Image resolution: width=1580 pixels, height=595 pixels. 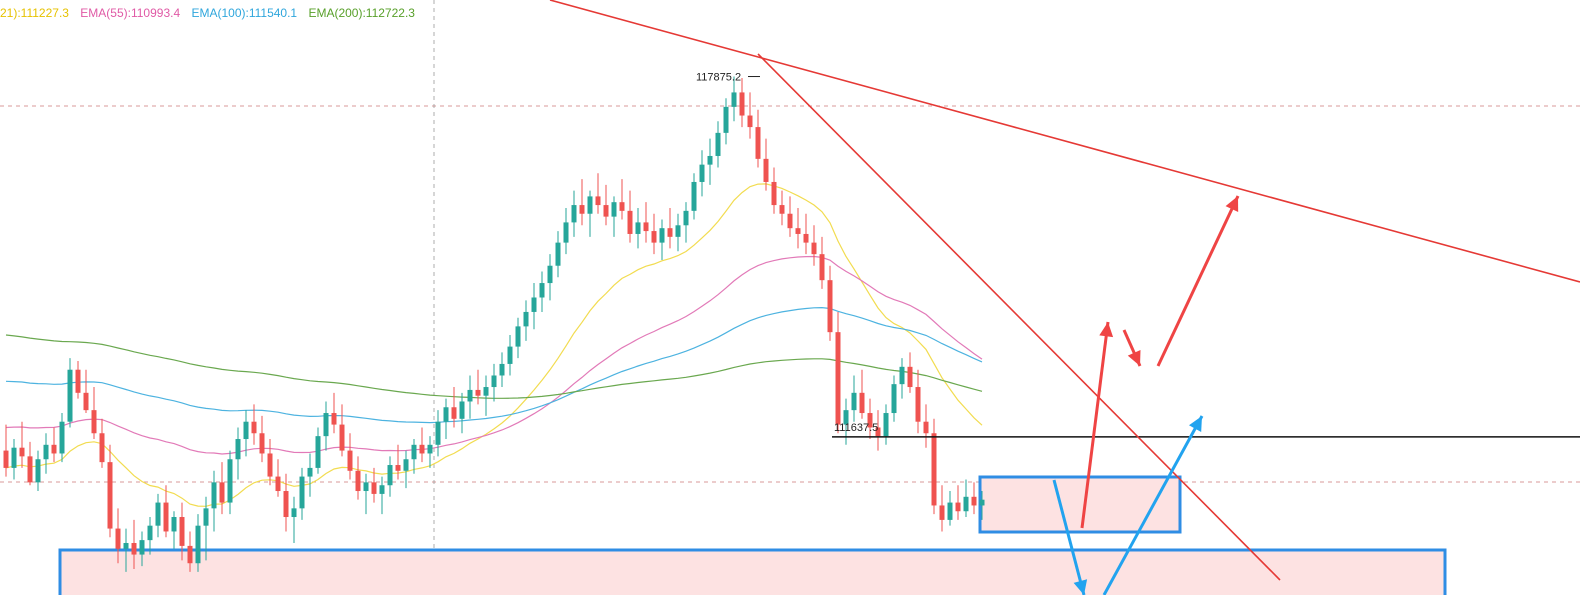 What do you see at coordinates (752, 571) in the screenshot?
I see `demand-zone-large` at bounding box center [752, 571].